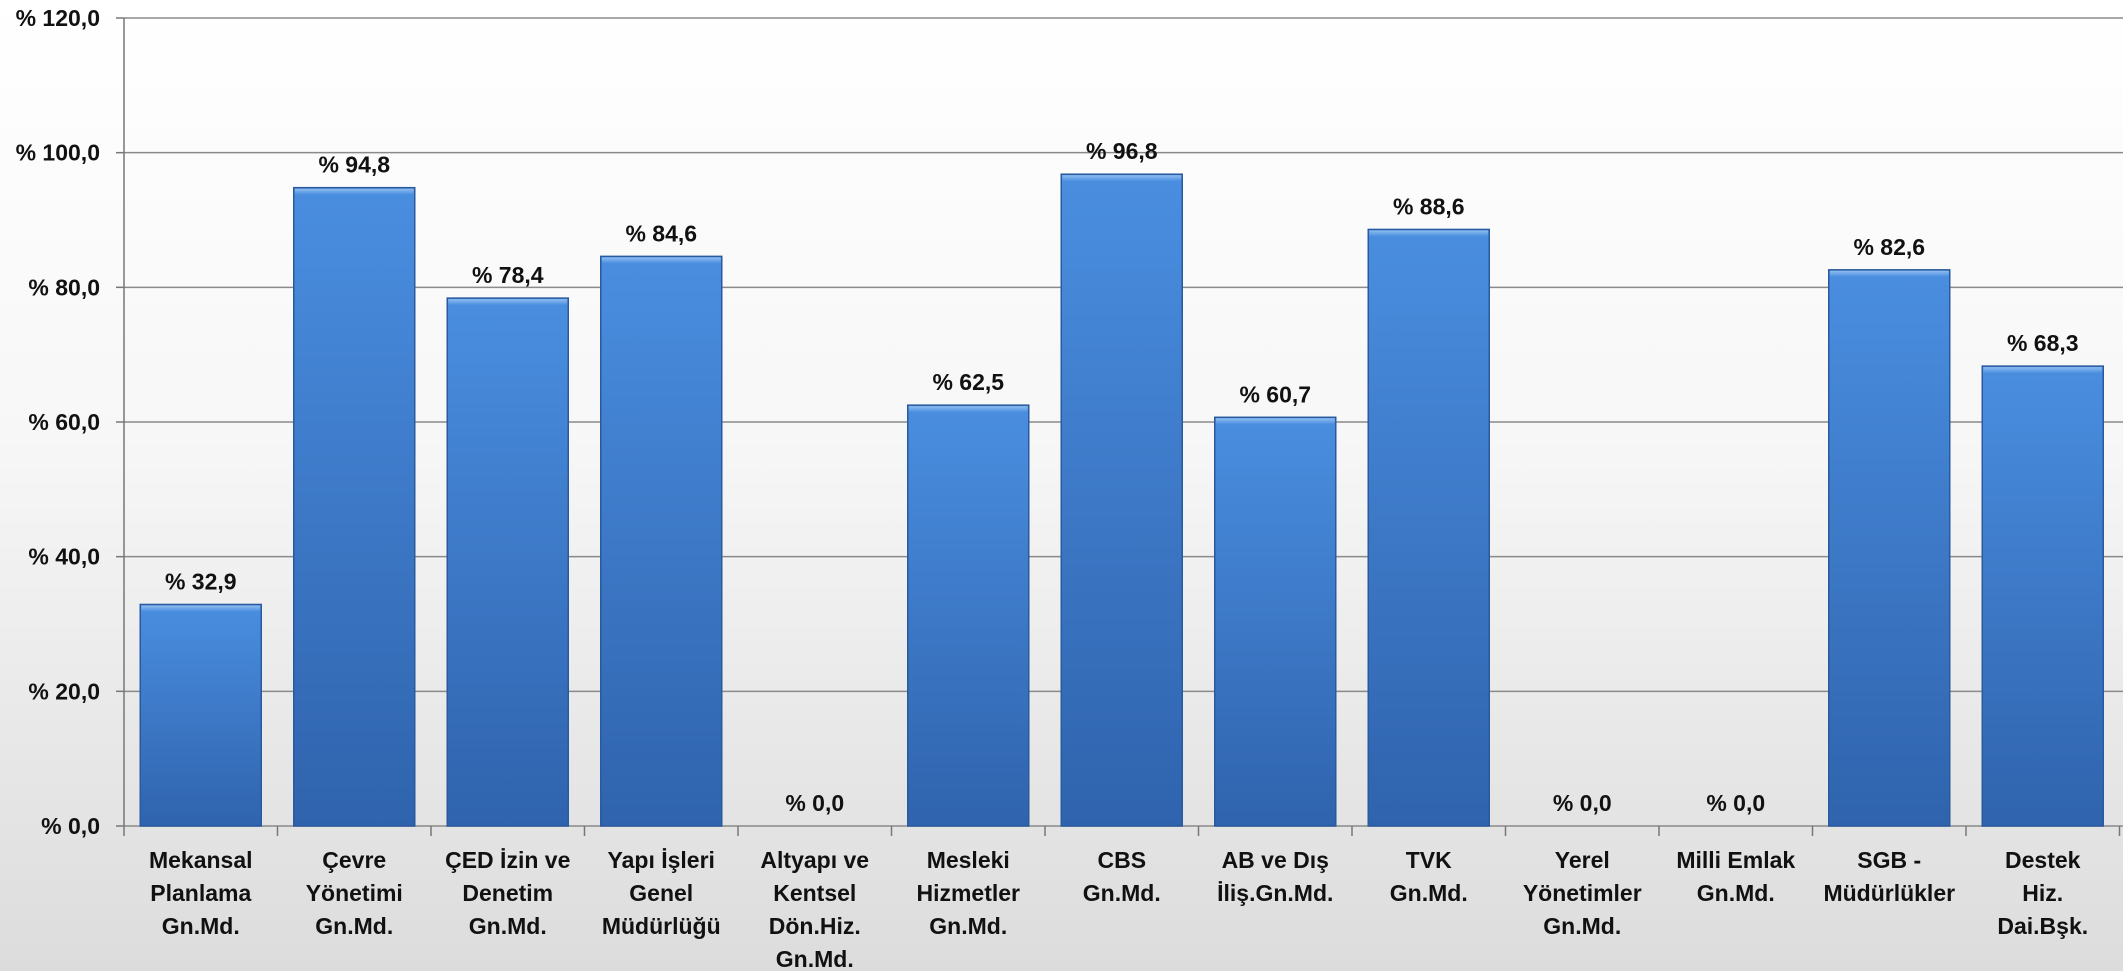 The width and height of the screenshot is (2123, 971). Describe the element at coordinates (661, 926) in the screenshot. I see `category-label-line: Müdürlüğü` at that location.